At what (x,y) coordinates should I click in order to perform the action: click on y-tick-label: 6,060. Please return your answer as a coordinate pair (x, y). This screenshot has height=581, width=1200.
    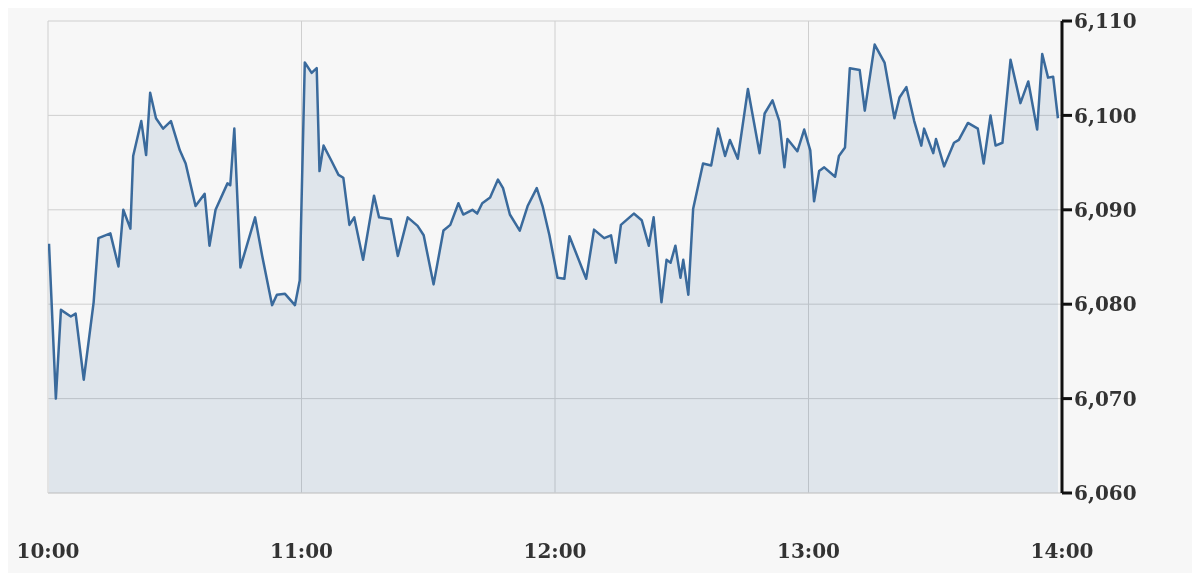
    Looking at the image, I should click on (1105, 493).